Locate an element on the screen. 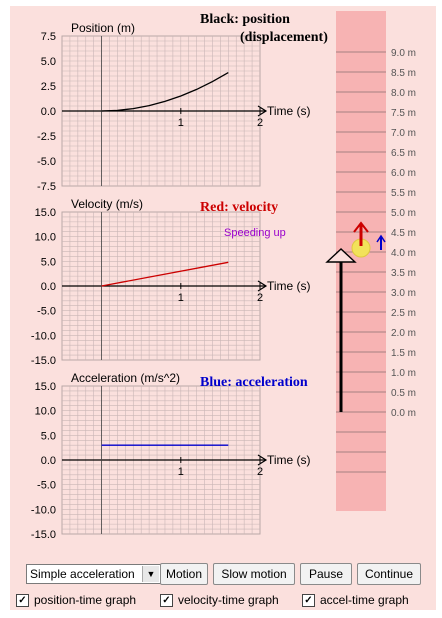 The image size is (442, 618). motion-button: Motion is located at coordinates (184, 574).